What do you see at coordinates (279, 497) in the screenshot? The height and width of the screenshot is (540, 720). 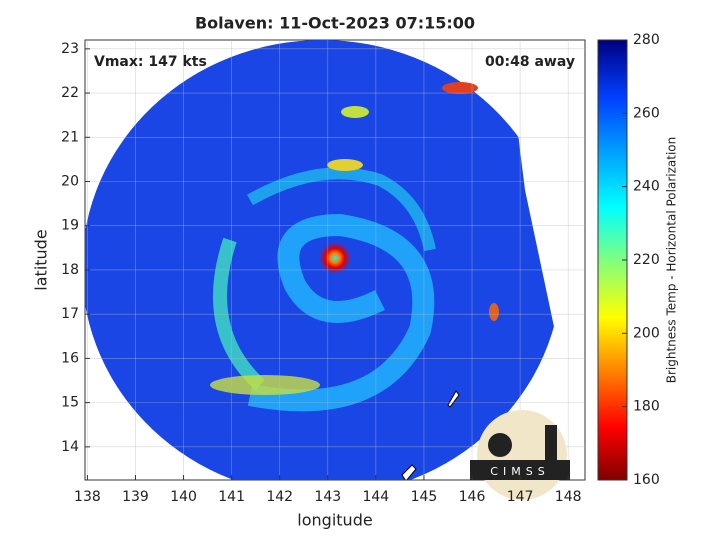 I see `x-tick-label: 142` at bounding box center [279, 497].